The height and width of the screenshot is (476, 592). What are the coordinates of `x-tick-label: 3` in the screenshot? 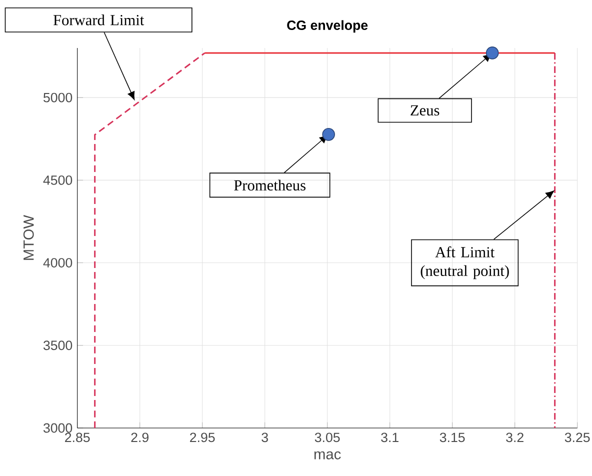 It's located at (265, 437).